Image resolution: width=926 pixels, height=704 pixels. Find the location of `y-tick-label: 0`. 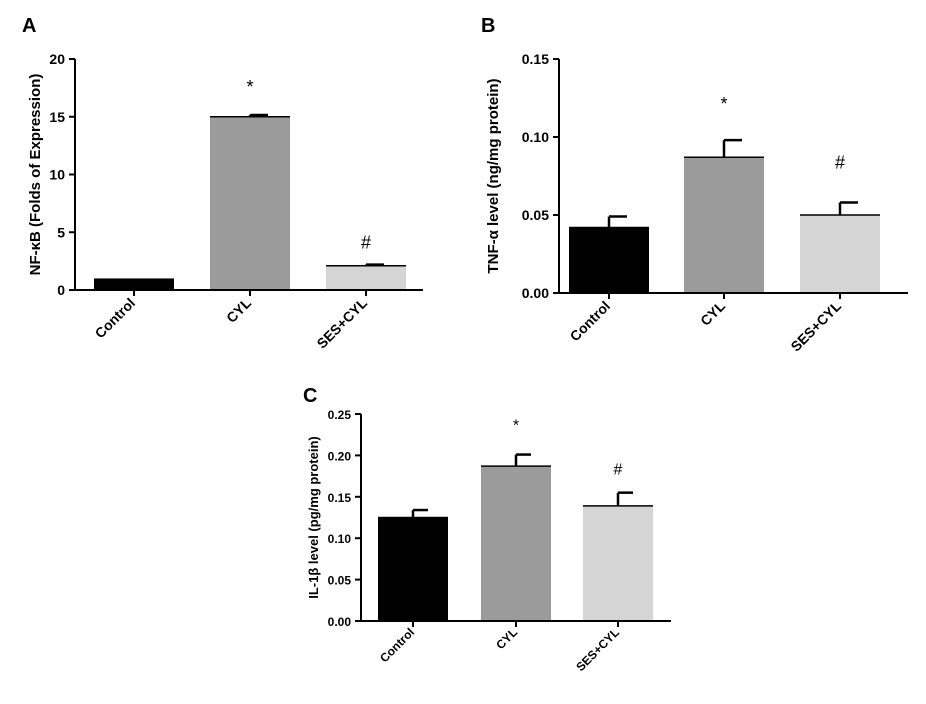

y-tick-label: 0 is located at coordinates (61, 290).